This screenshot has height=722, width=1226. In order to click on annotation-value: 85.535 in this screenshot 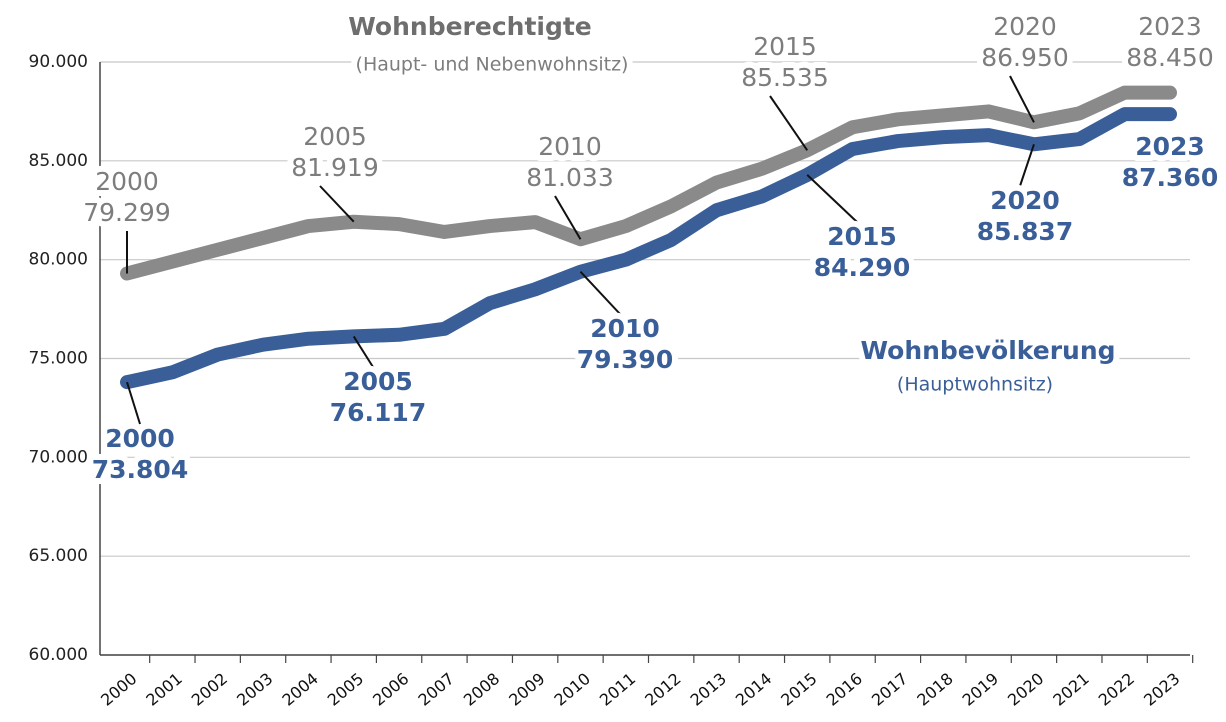, I will do `click(784, 77)`.